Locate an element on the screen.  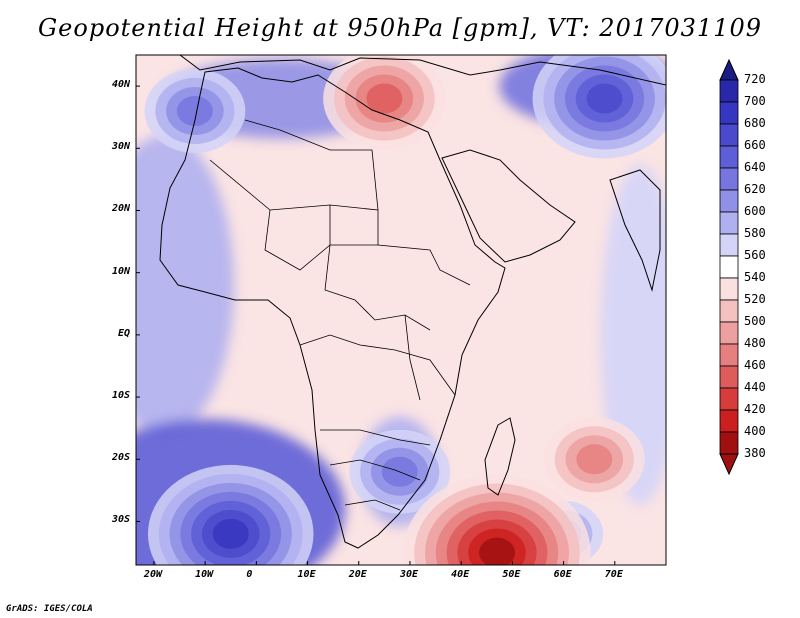
madagascar-coastline is located at coordinates (500, 456).